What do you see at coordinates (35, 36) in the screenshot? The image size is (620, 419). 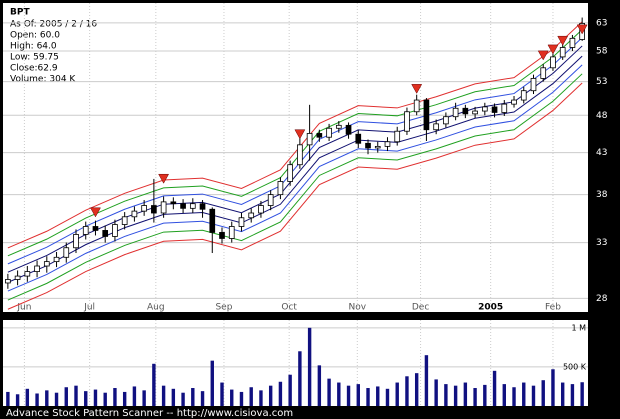 I see `info-line: Open: 60.0` at bounding box center [35, 36].